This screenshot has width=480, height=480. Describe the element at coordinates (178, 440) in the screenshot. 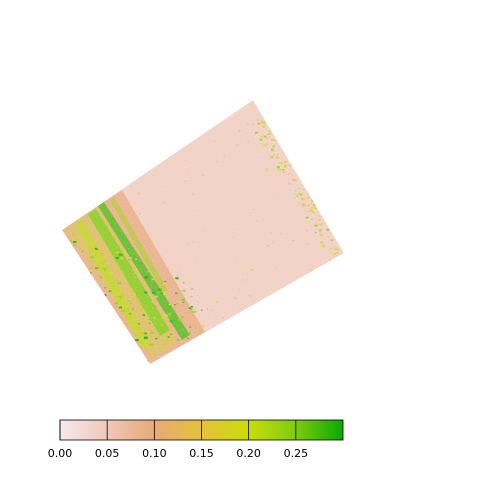

I see `legend-ticks: 0.00 0.05 0.10 0.15 0.20 0.25` at that location.